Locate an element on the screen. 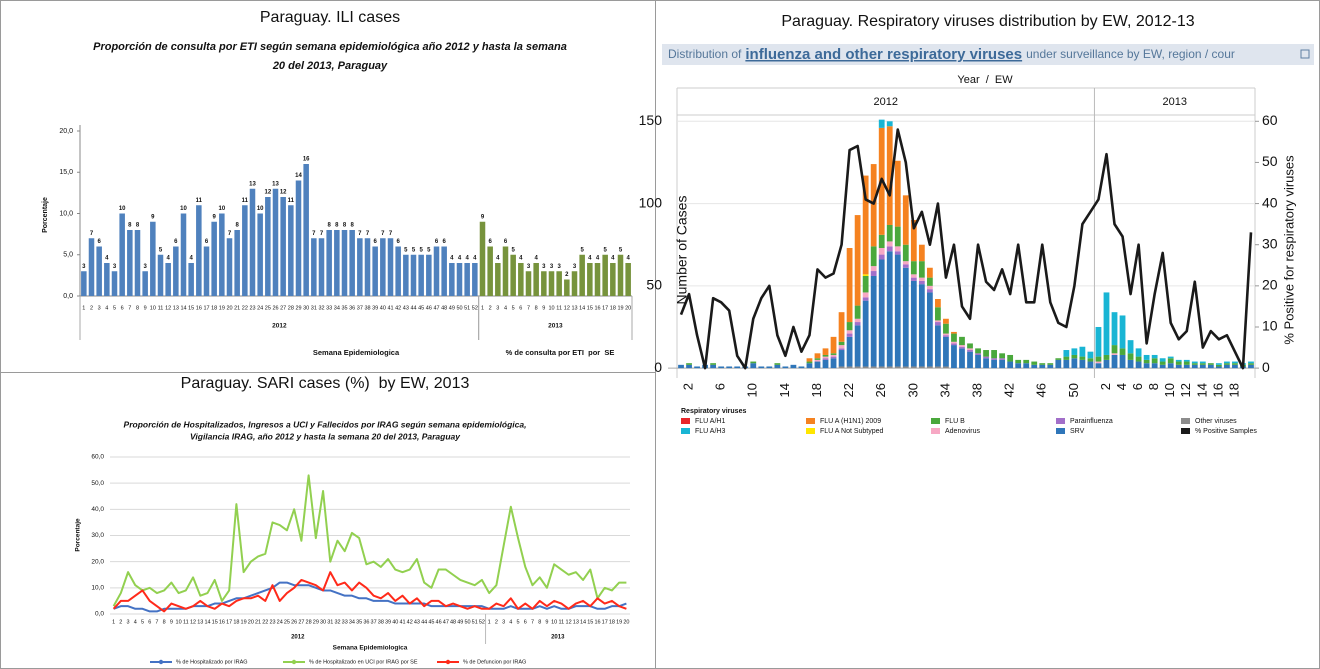 This screenshot has height=669, width=1320. series-line is located at coordinates (369, 540).